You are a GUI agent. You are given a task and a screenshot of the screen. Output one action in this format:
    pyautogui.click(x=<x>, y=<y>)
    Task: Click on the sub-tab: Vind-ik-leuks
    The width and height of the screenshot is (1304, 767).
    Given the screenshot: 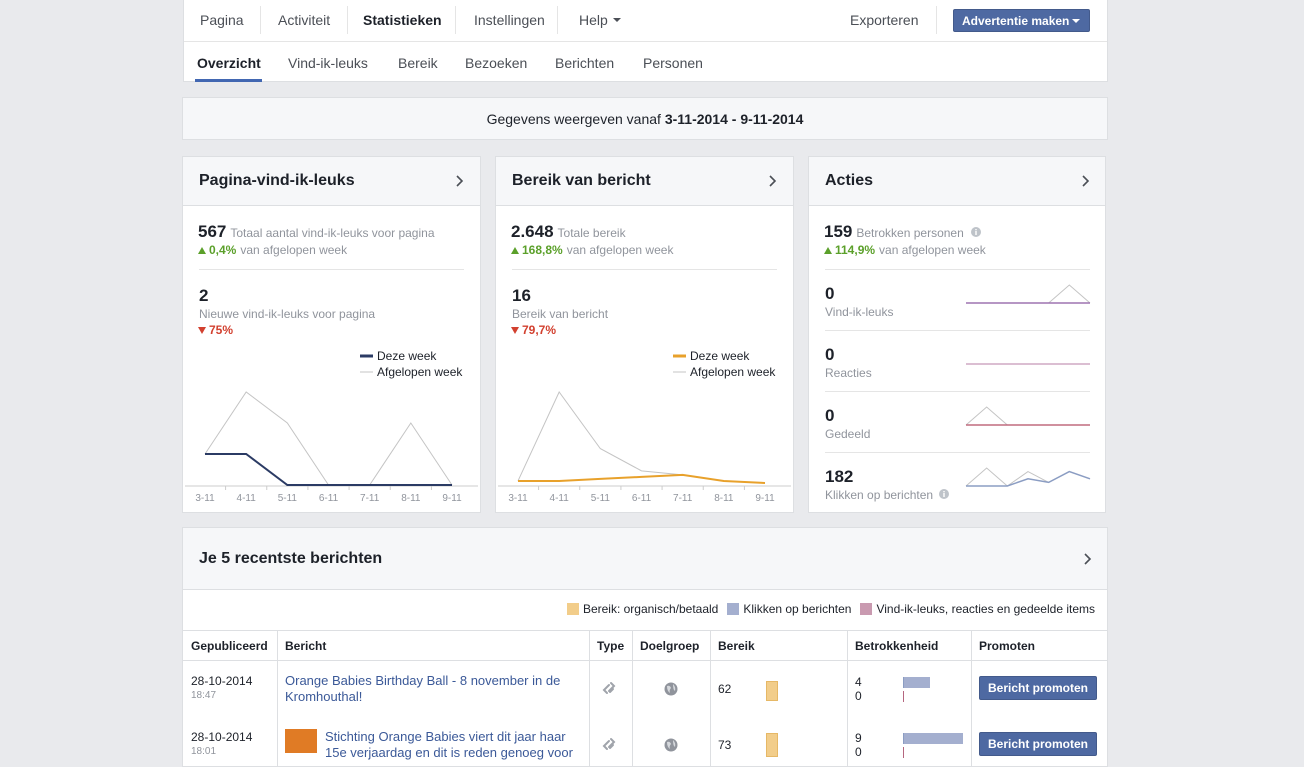 What is the action you would take?
    pyautogui.click(x=328, y=63)
    